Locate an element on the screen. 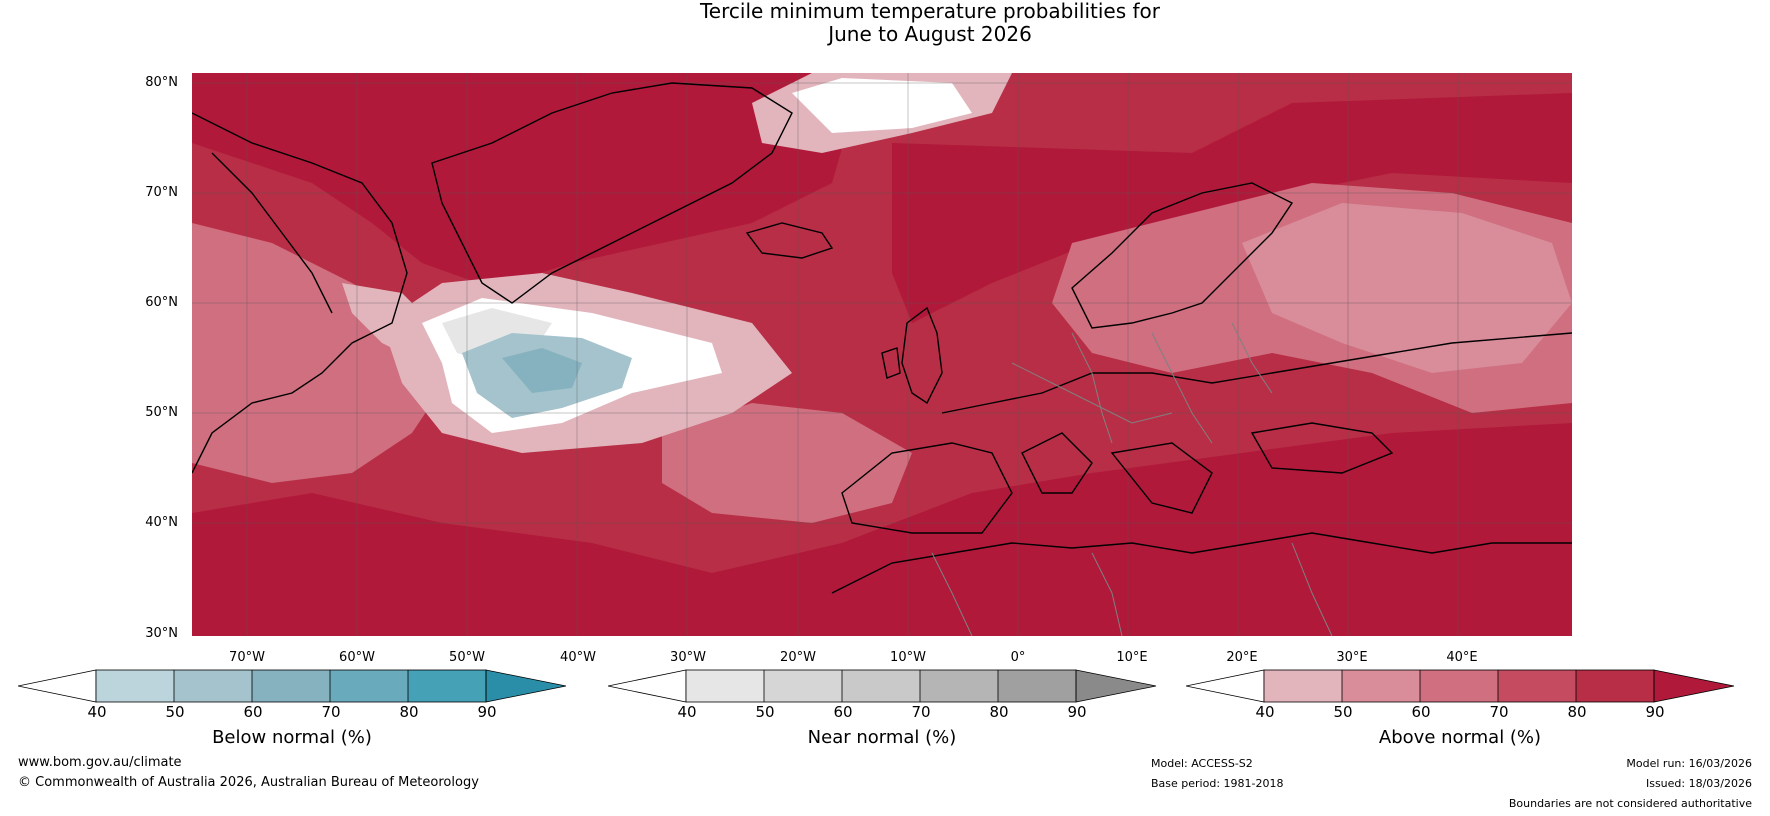  map-region-near-normal-40-arctic is located at coordinates (882, 105).